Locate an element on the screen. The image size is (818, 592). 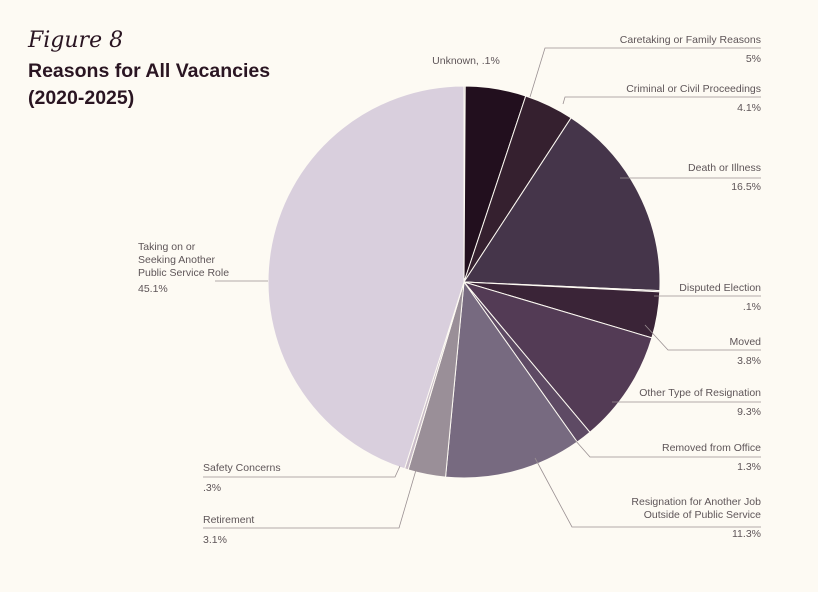
slice-value-label: 11.3% is located at coordinates (746, 534).